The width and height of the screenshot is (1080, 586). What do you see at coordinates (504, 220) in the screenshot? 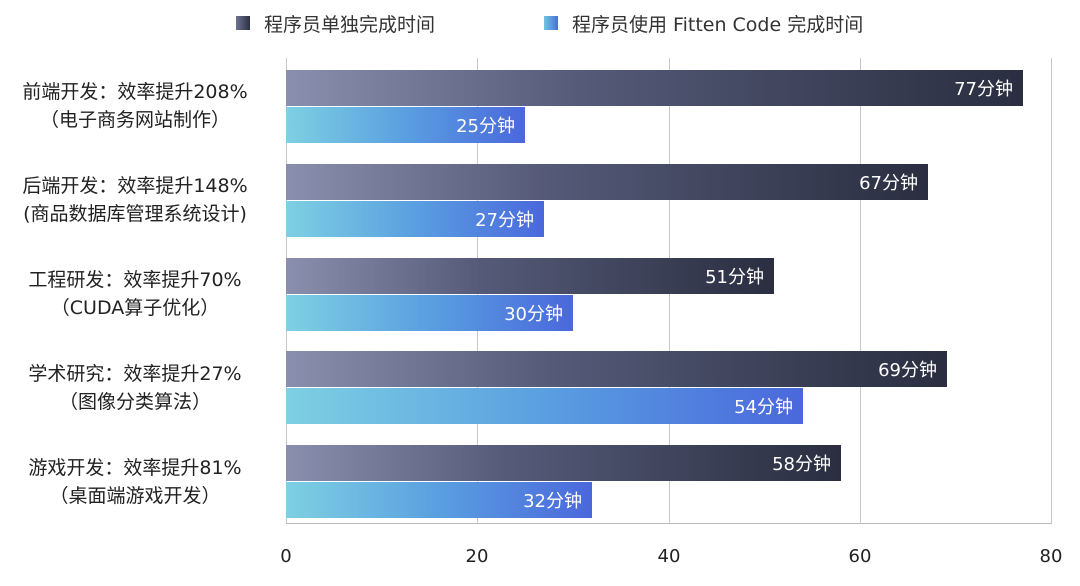
I see `bar-value-label: 27分钟` at bounding box center [504, 220].